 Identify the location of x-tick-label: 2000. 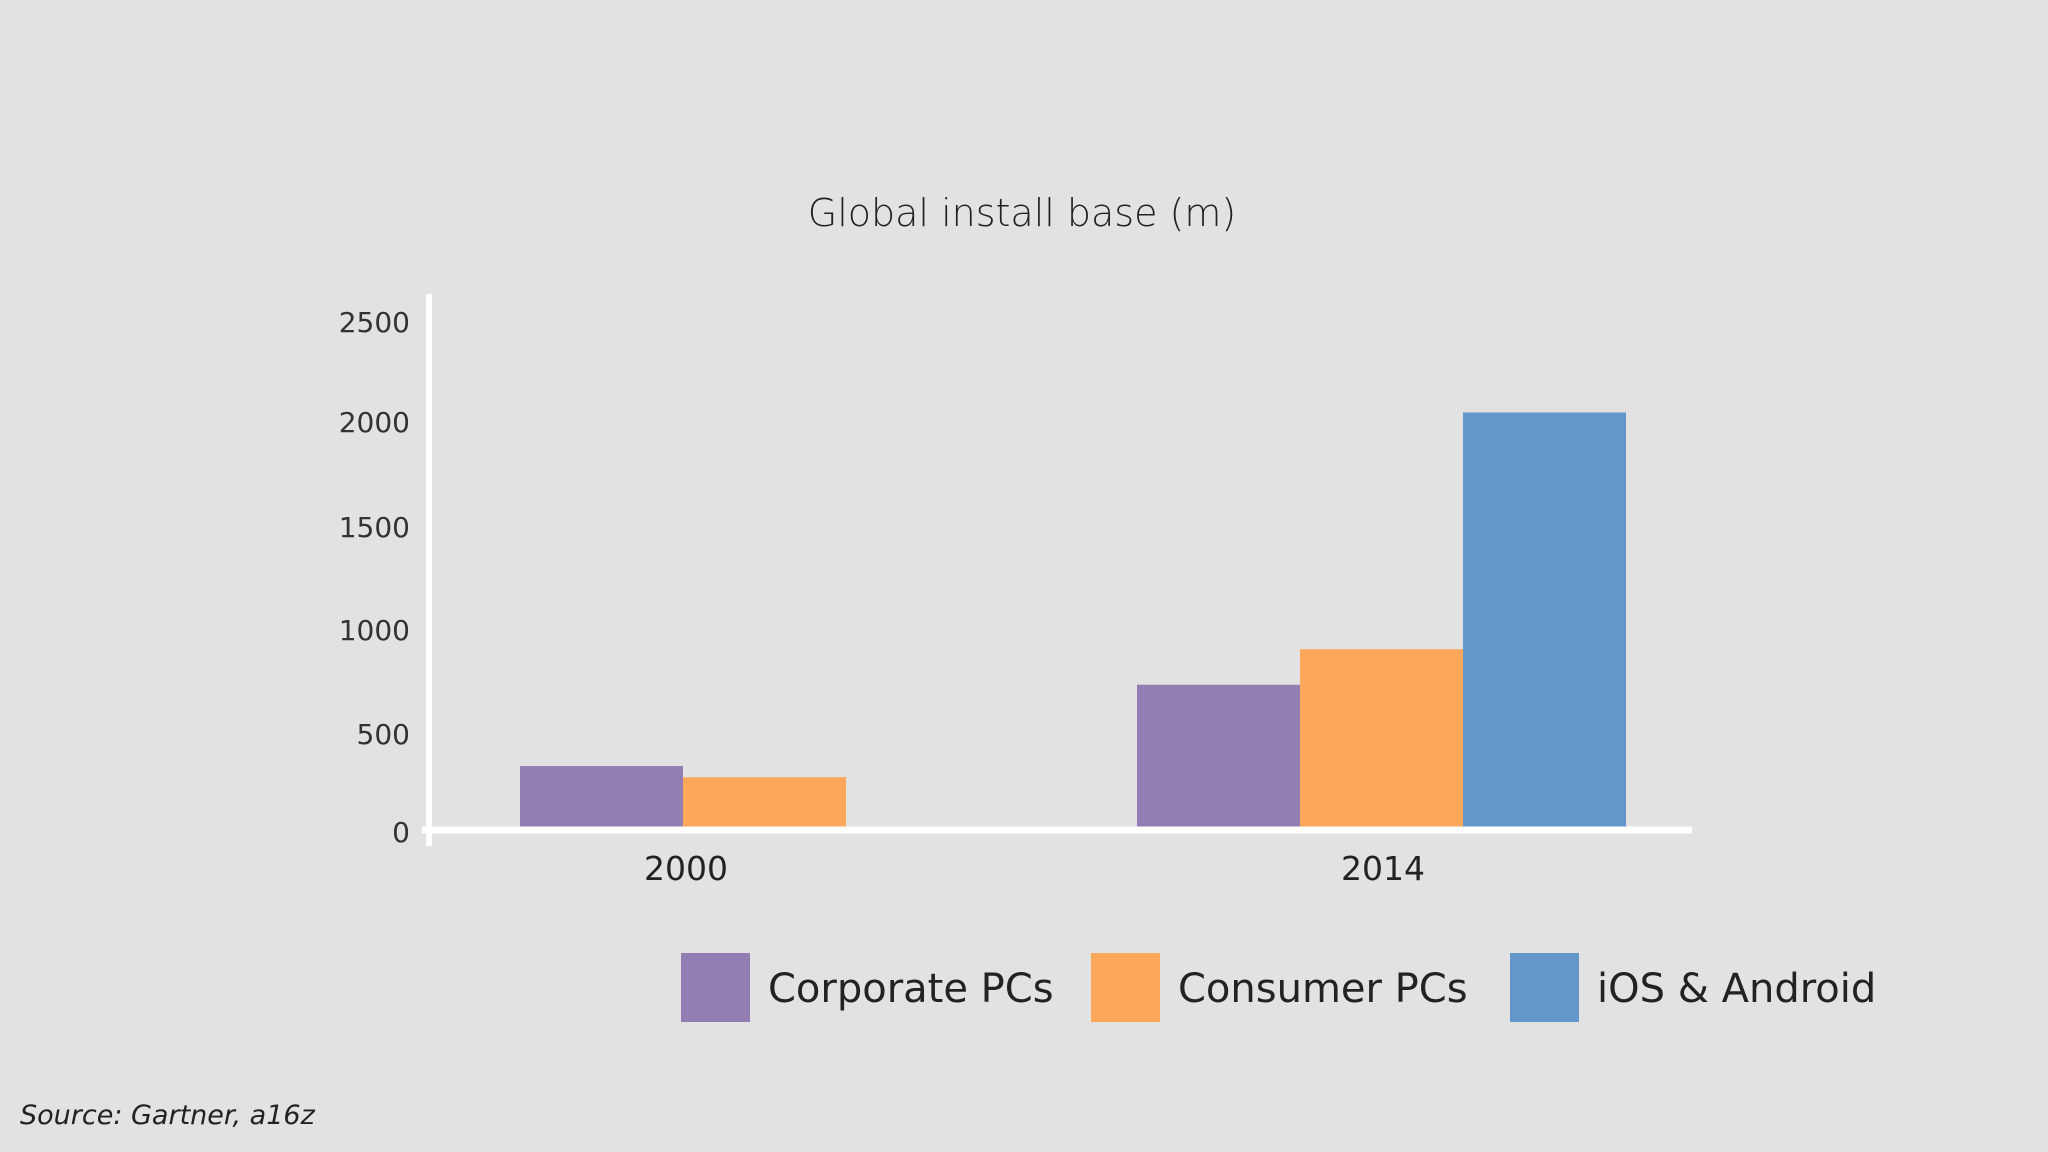
(686, 868).